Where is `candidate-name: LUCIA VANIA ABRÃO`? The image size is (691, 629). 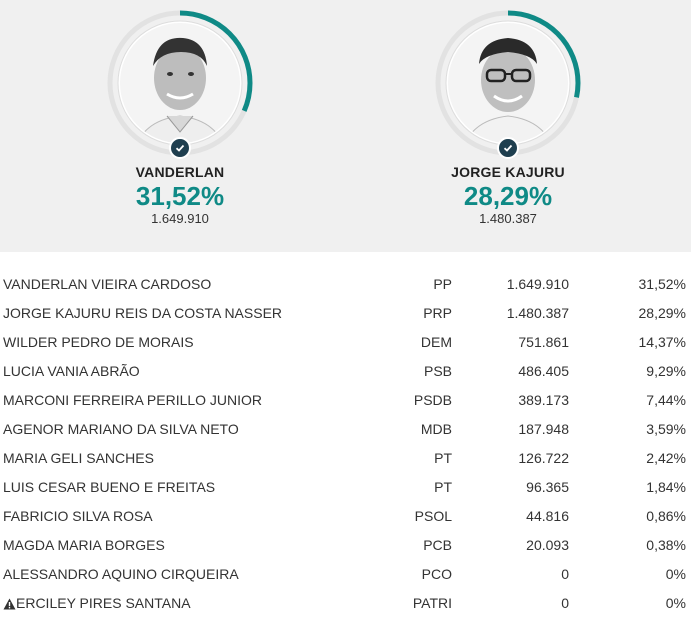 candidate-name: LUCIA VANIA ABRÃO is located at coordinates (71, 371).